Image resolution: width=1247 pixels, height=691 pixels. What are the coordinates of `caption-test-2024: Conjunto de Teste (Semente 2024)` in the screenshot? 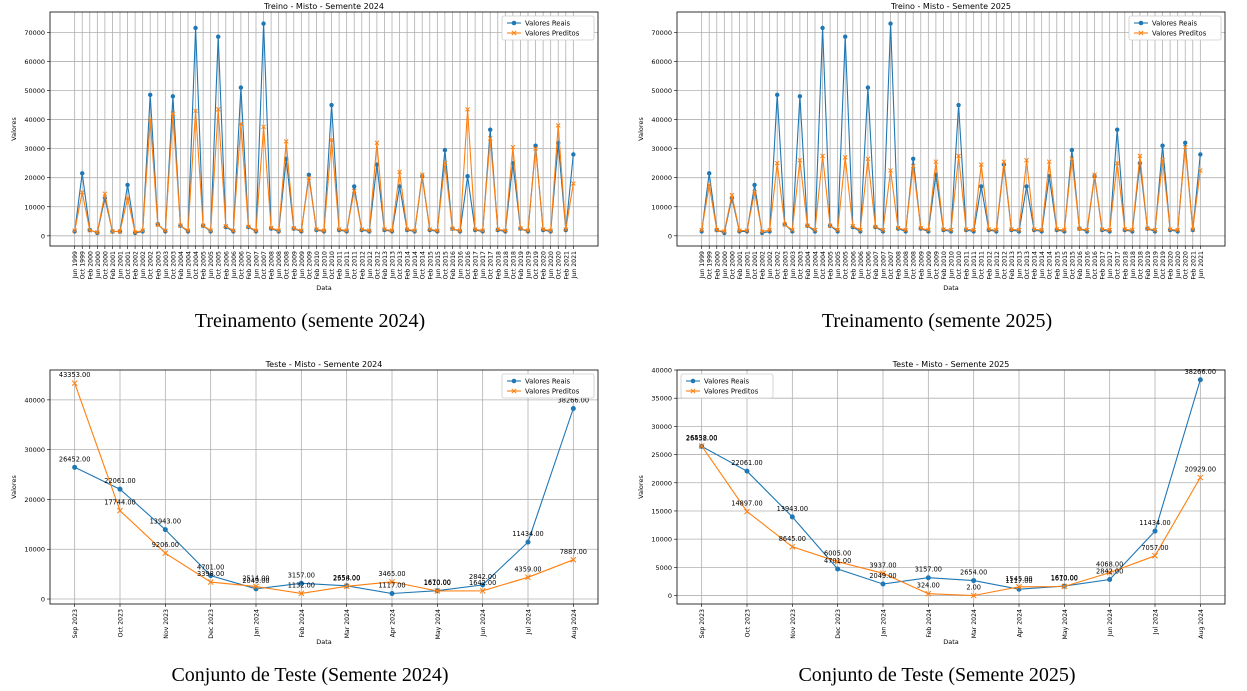 It's located at (310, 675).